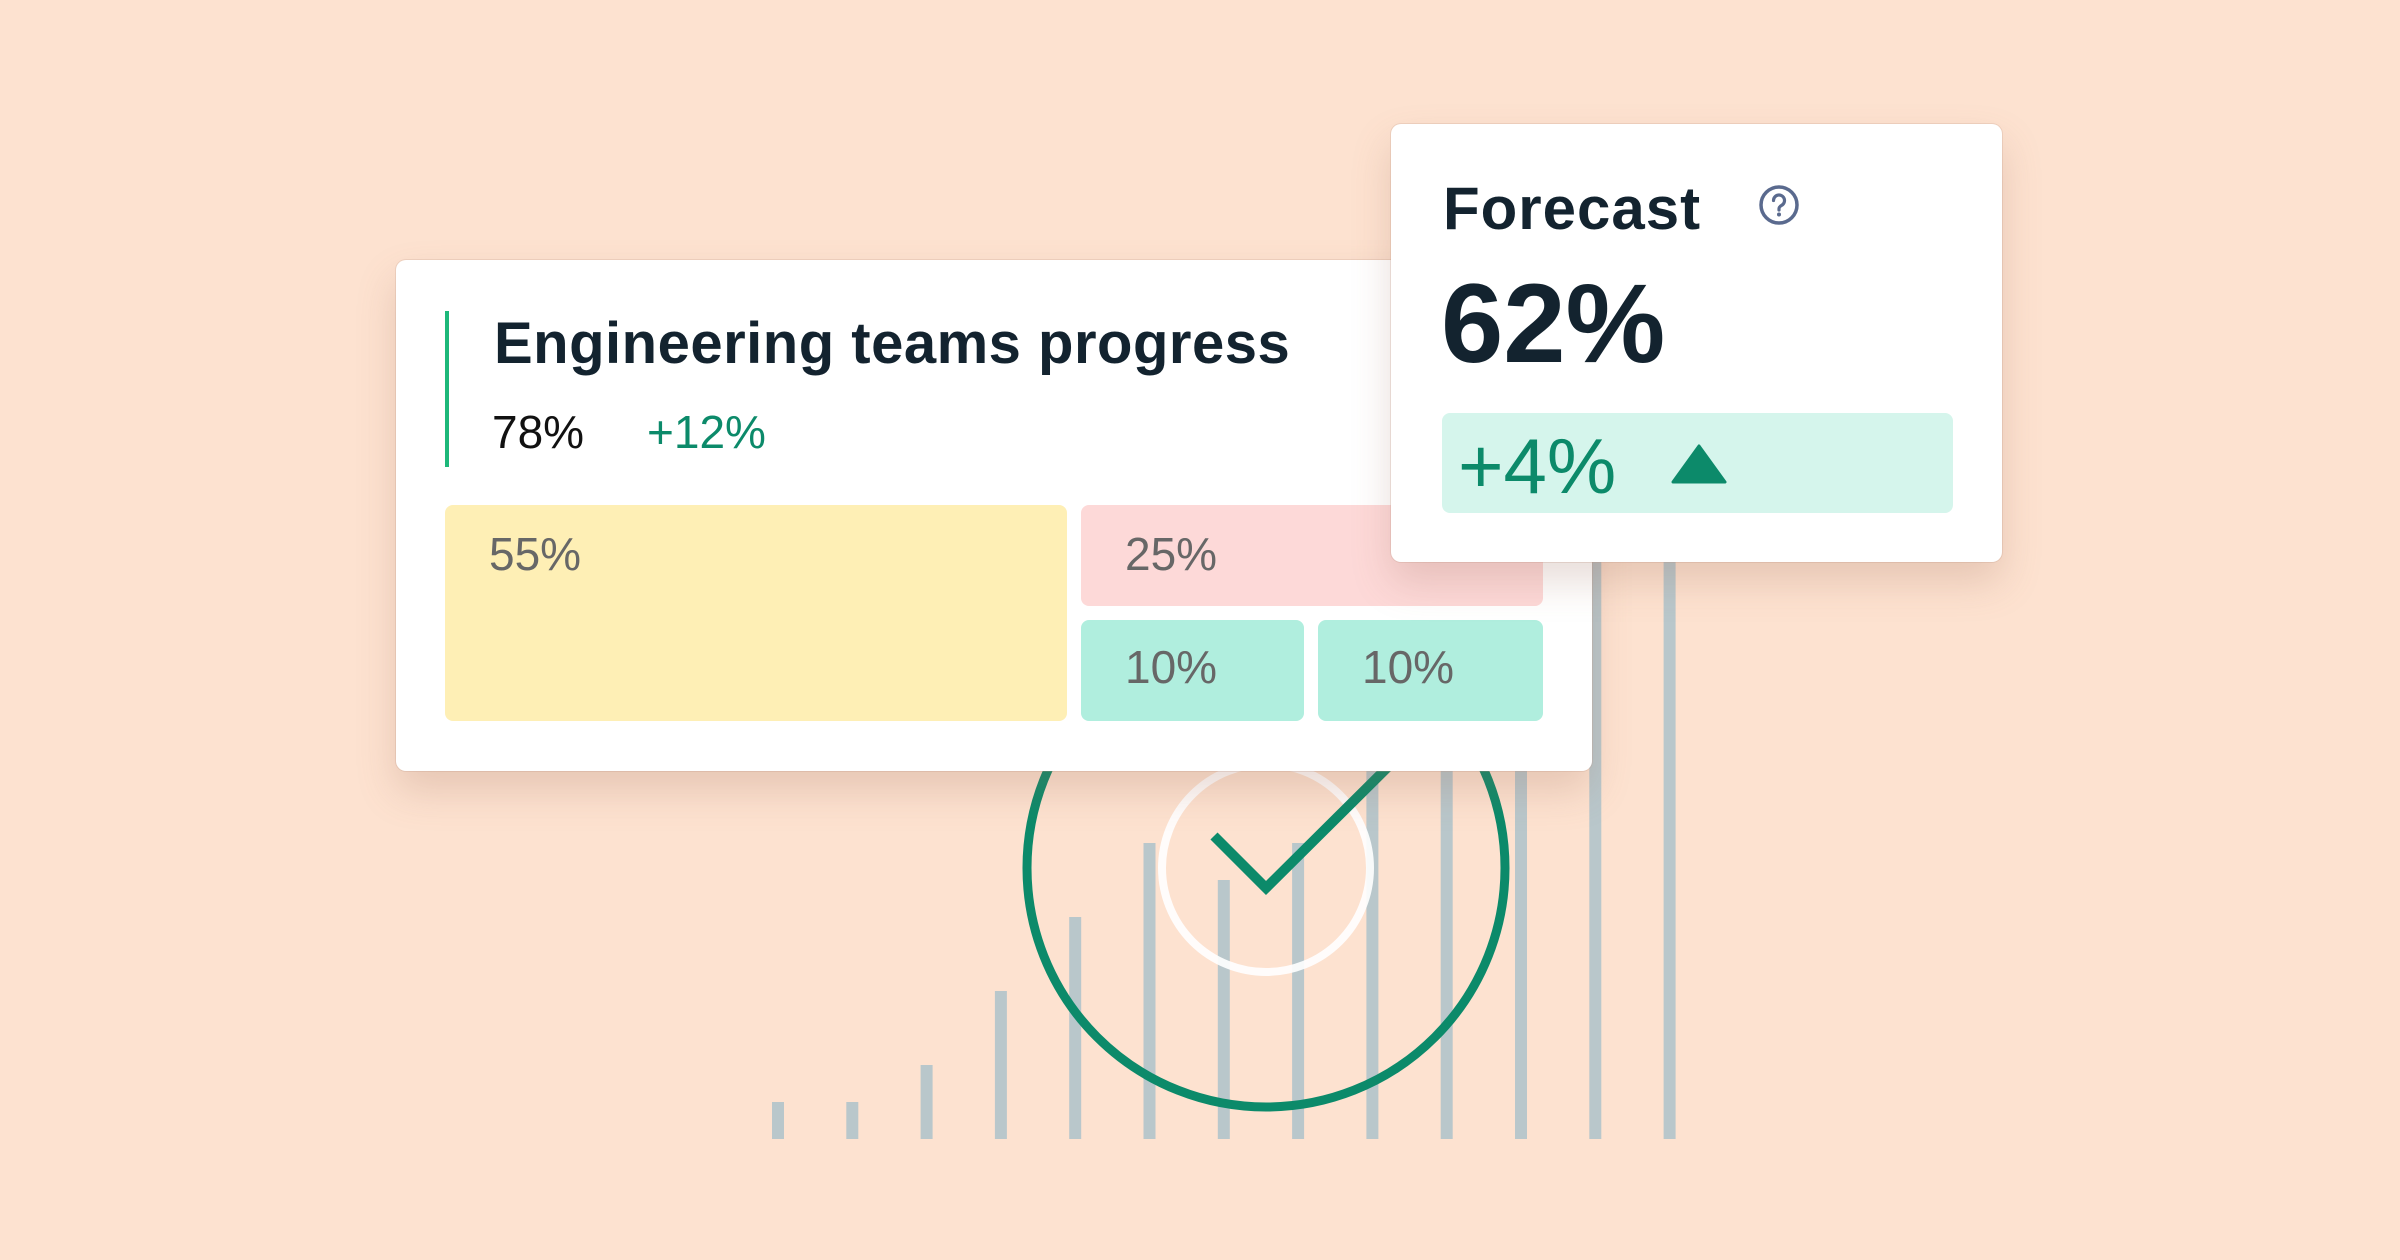 The height and width of the screenshot is (1260, 2400). Describe the element at coordinates (1572, 208) in the screenshot. I see `forecast-title: Forecast` at that location.